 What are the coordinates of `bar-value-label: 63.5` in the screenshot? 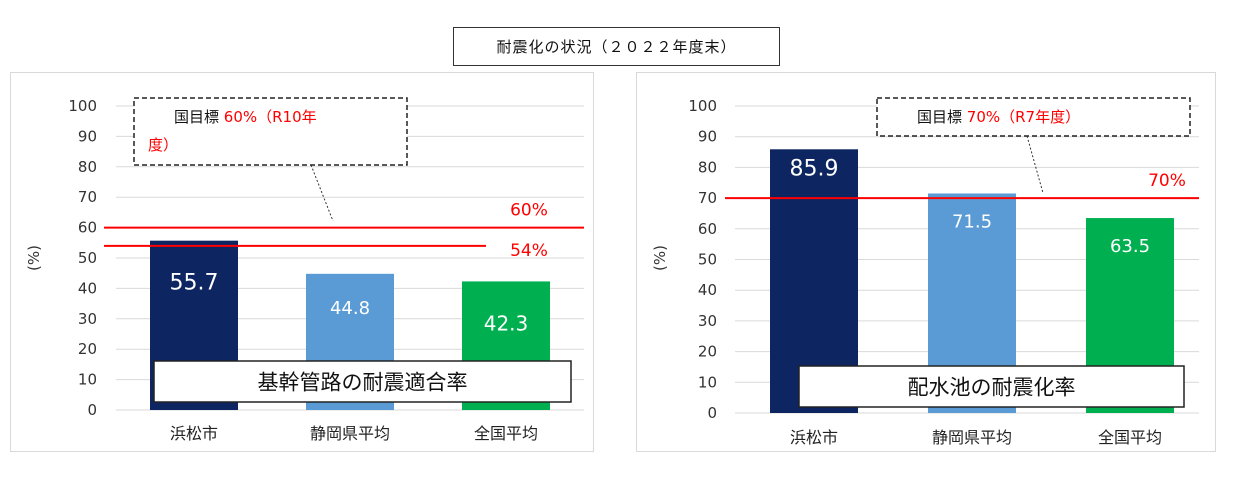 It's located at (1130, 246).